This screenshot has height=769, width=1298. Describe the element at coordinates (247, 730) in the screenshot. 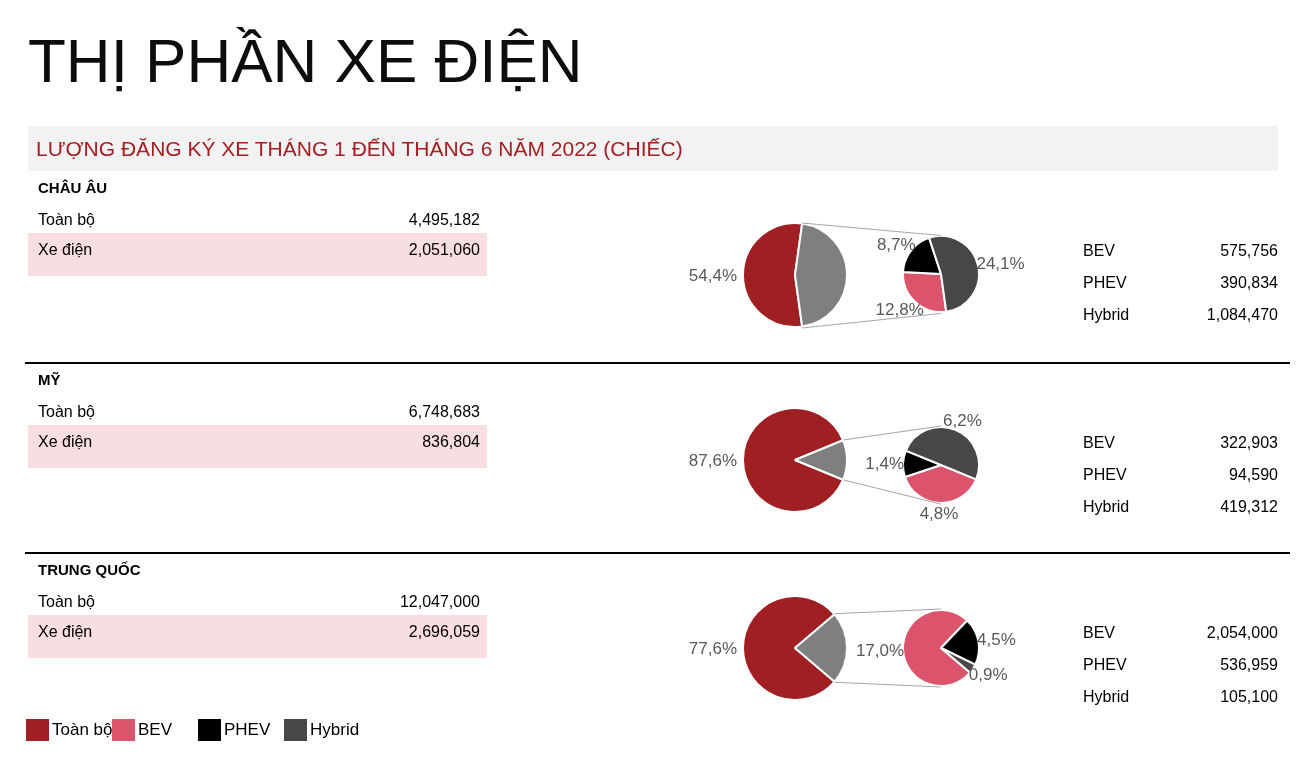

I see `legend-label: PHEV` at that location.